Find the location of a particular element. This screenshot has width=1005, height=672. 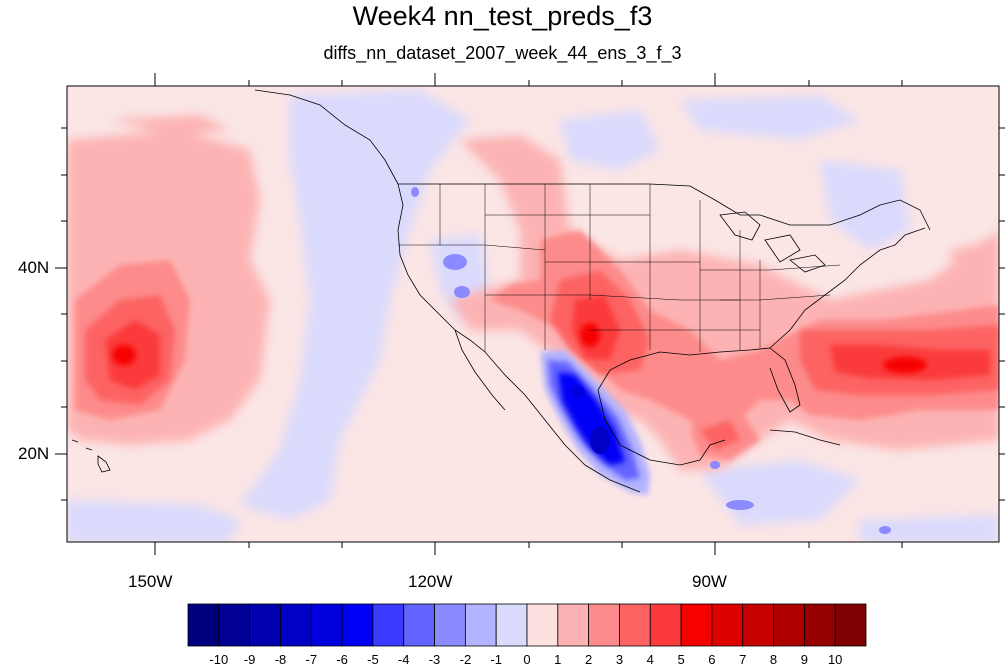

colorbar-tick-label: 10 is located at coordinates (835, 659).